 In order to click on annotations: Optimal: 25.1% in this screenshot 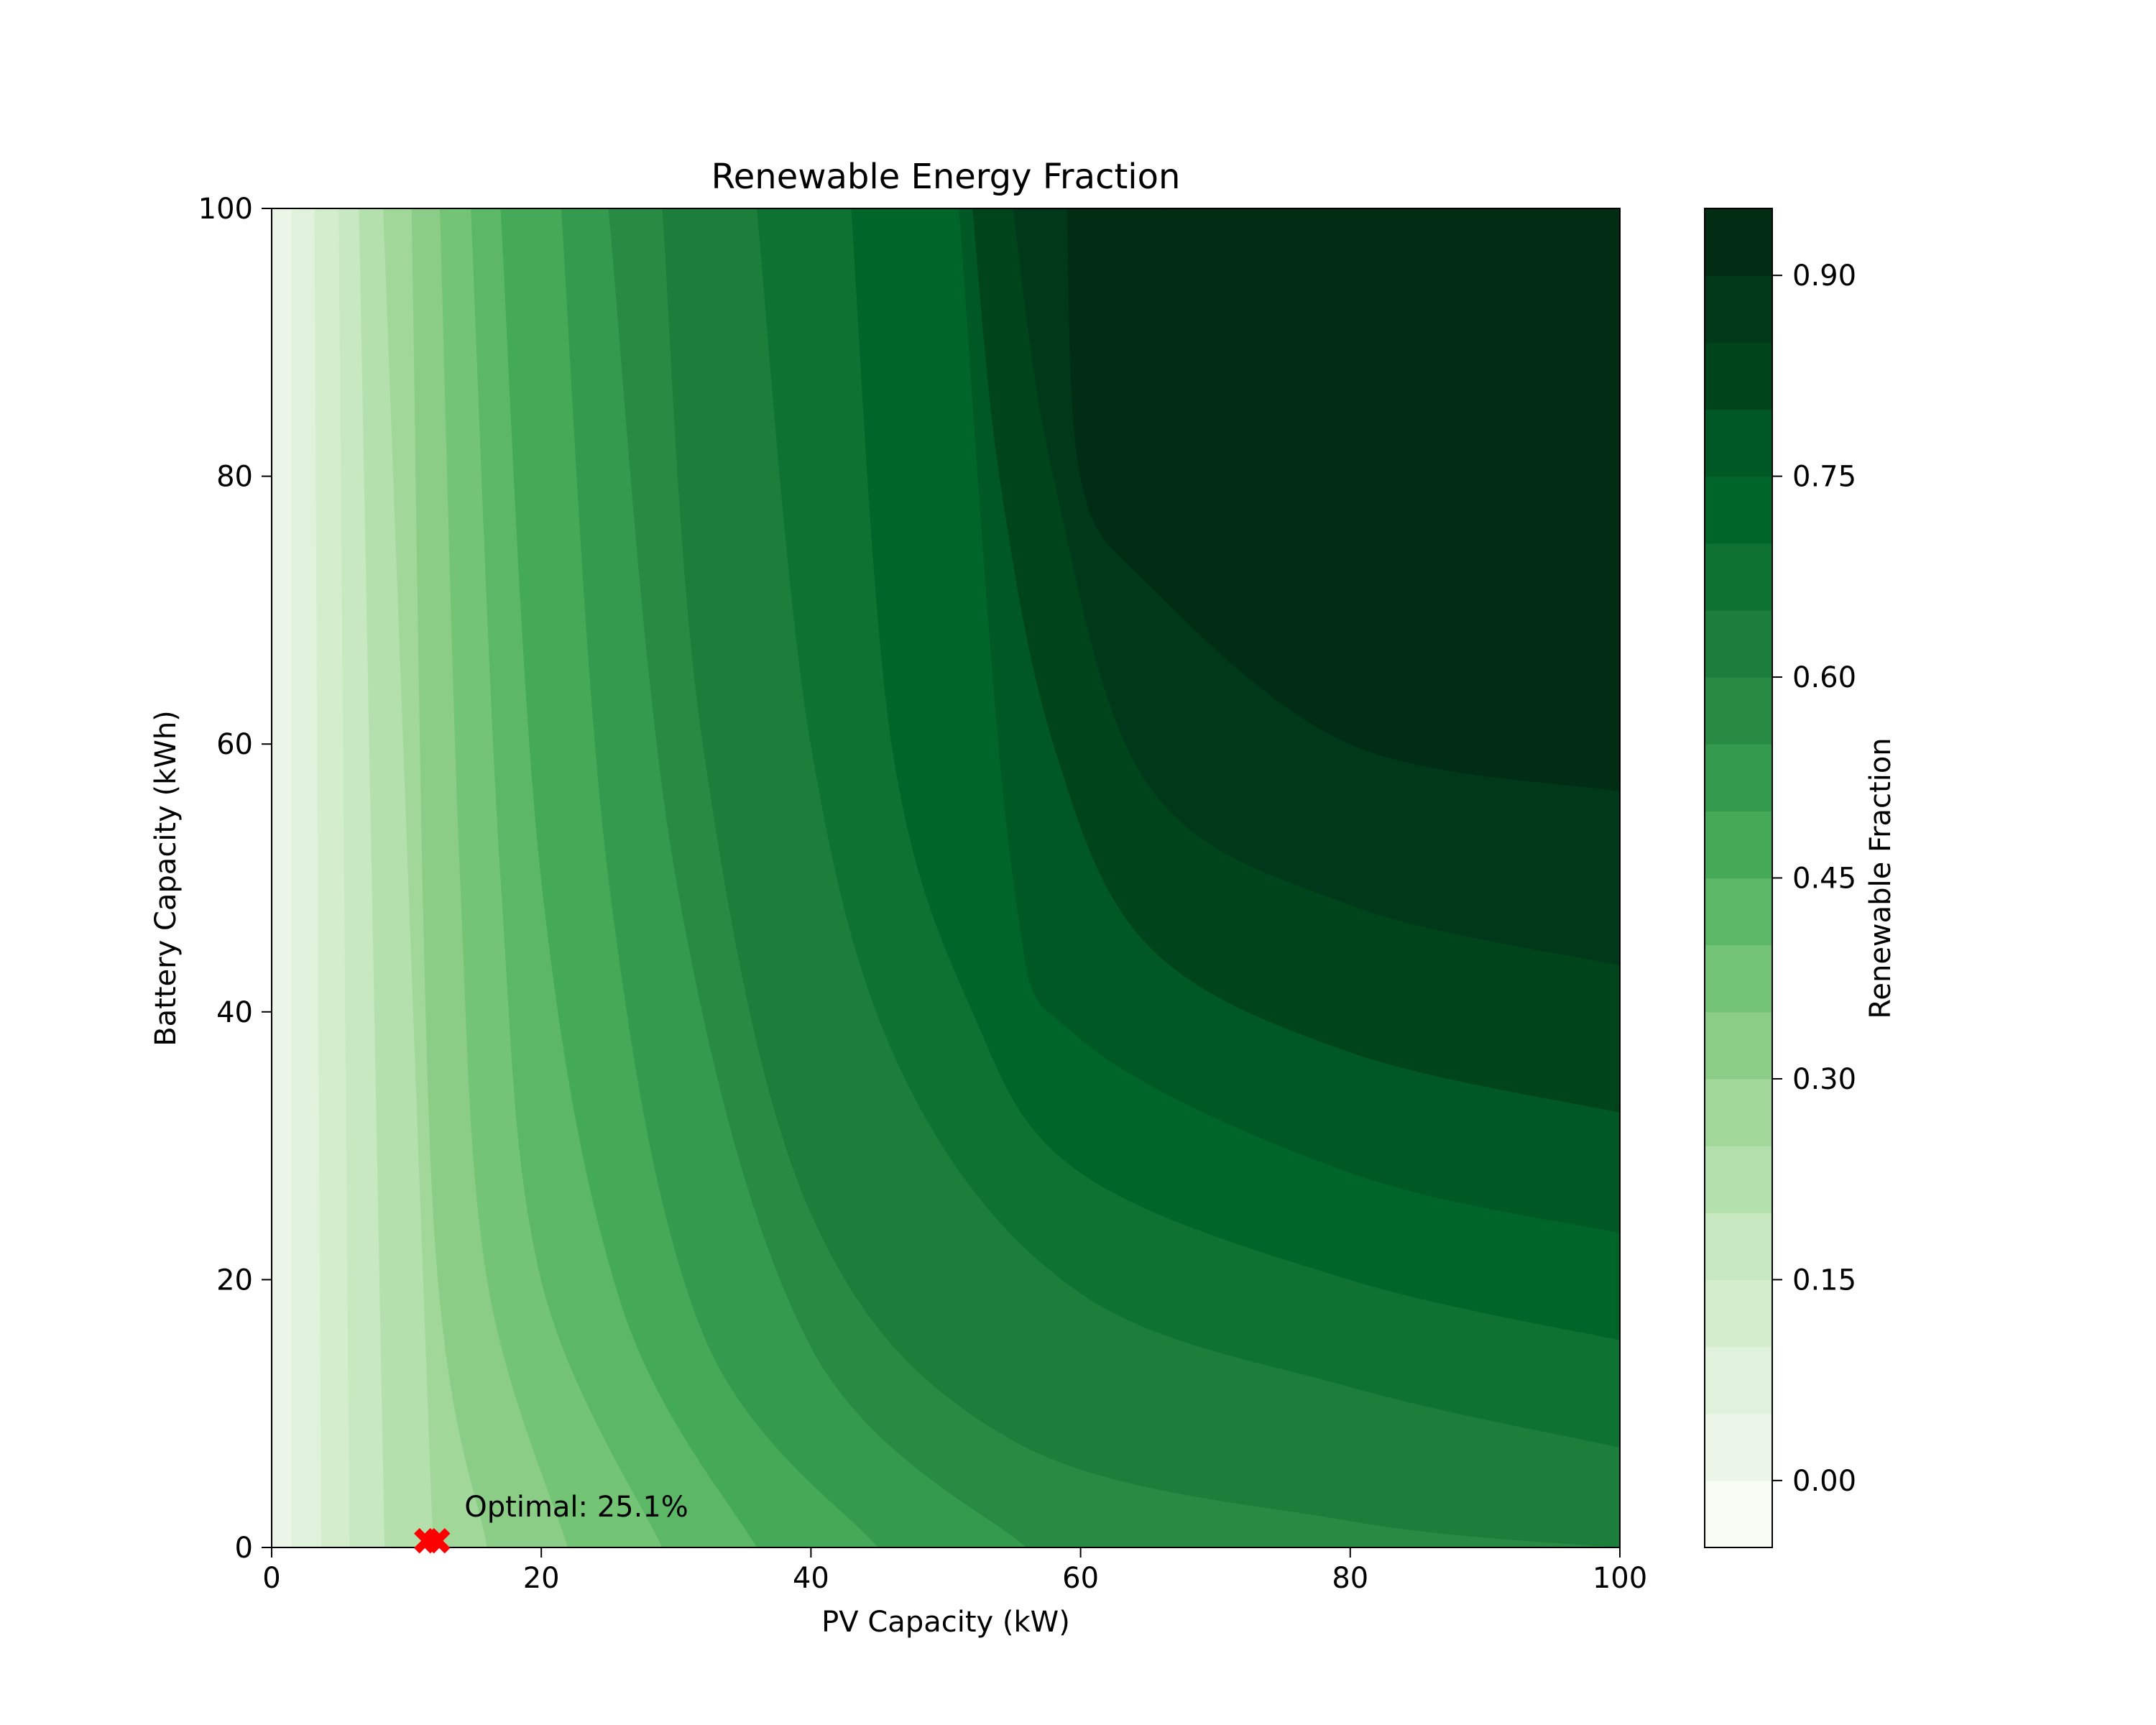, I will do `click(576, 1507)`.